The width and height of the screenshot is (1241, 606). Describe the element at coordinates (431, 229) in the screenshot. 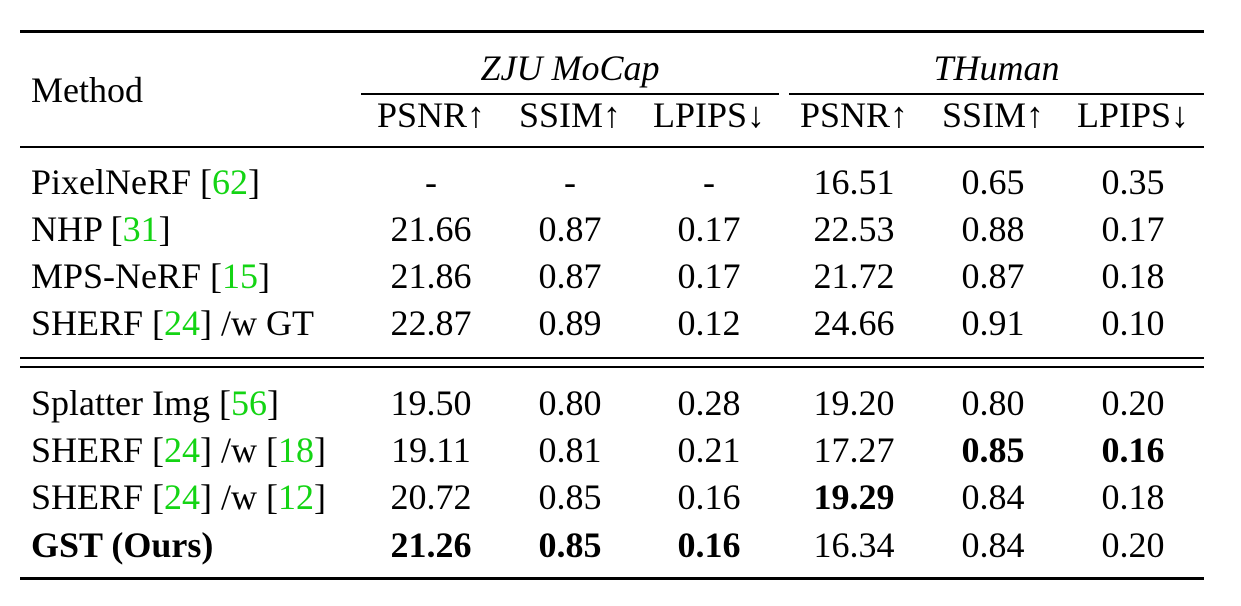

I see `value-cell: 21.66` at that location.